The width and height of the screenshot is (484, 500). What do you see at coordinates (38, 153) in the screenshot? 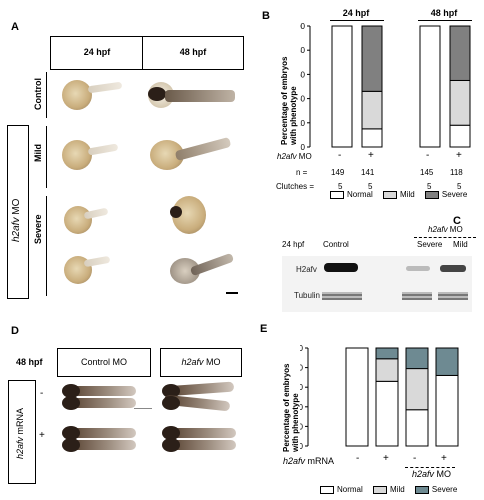
I see `panel-a-row-mild: Mild` at bounding box center [38, 153].